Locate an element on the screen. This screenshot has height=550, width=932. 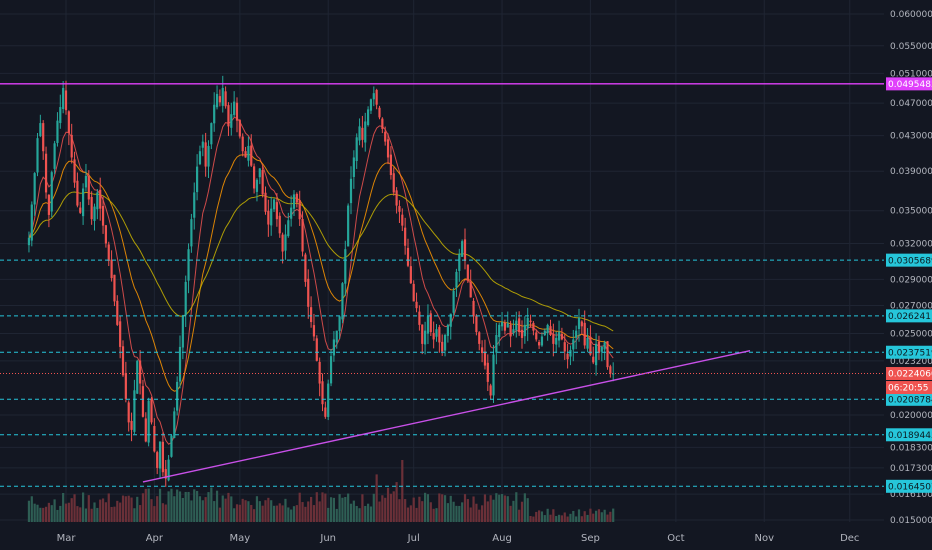
y-tick-label: 0.06000000 is located at coordinates (911, 15).